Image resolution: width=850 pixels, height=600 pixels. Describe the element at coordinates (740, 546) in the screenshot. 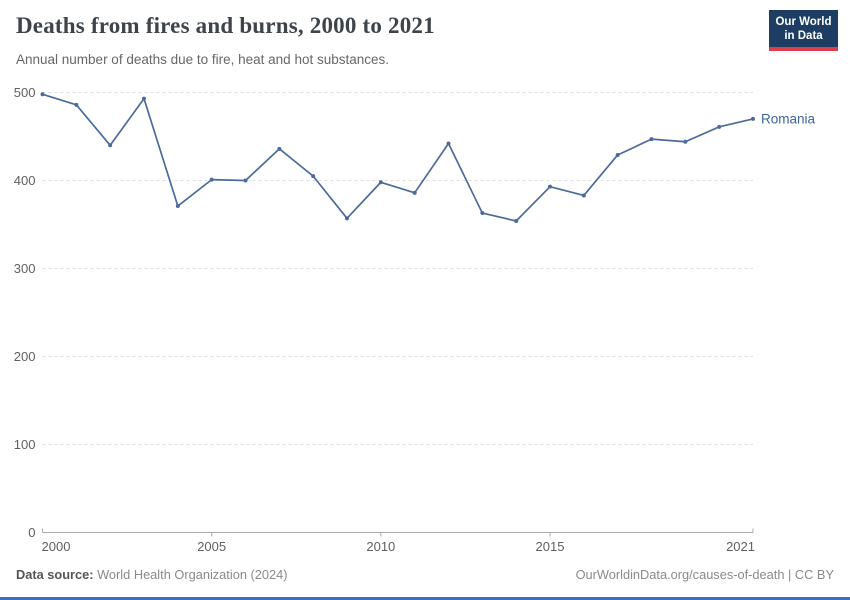

I see `x-tick-label: 2021` at that location.